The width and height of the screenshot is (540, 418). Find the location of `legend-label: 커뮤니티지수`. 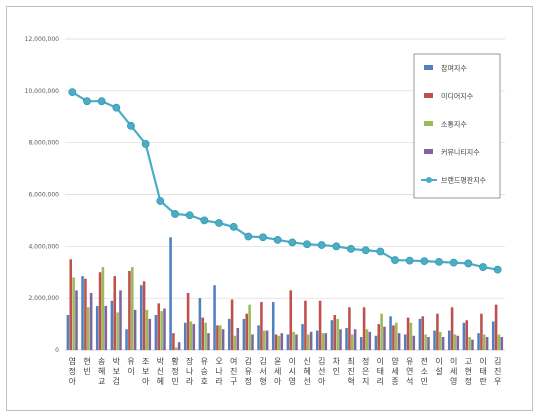

legend-label: 커뮤니티지수 is located at coordinates (460, 152).